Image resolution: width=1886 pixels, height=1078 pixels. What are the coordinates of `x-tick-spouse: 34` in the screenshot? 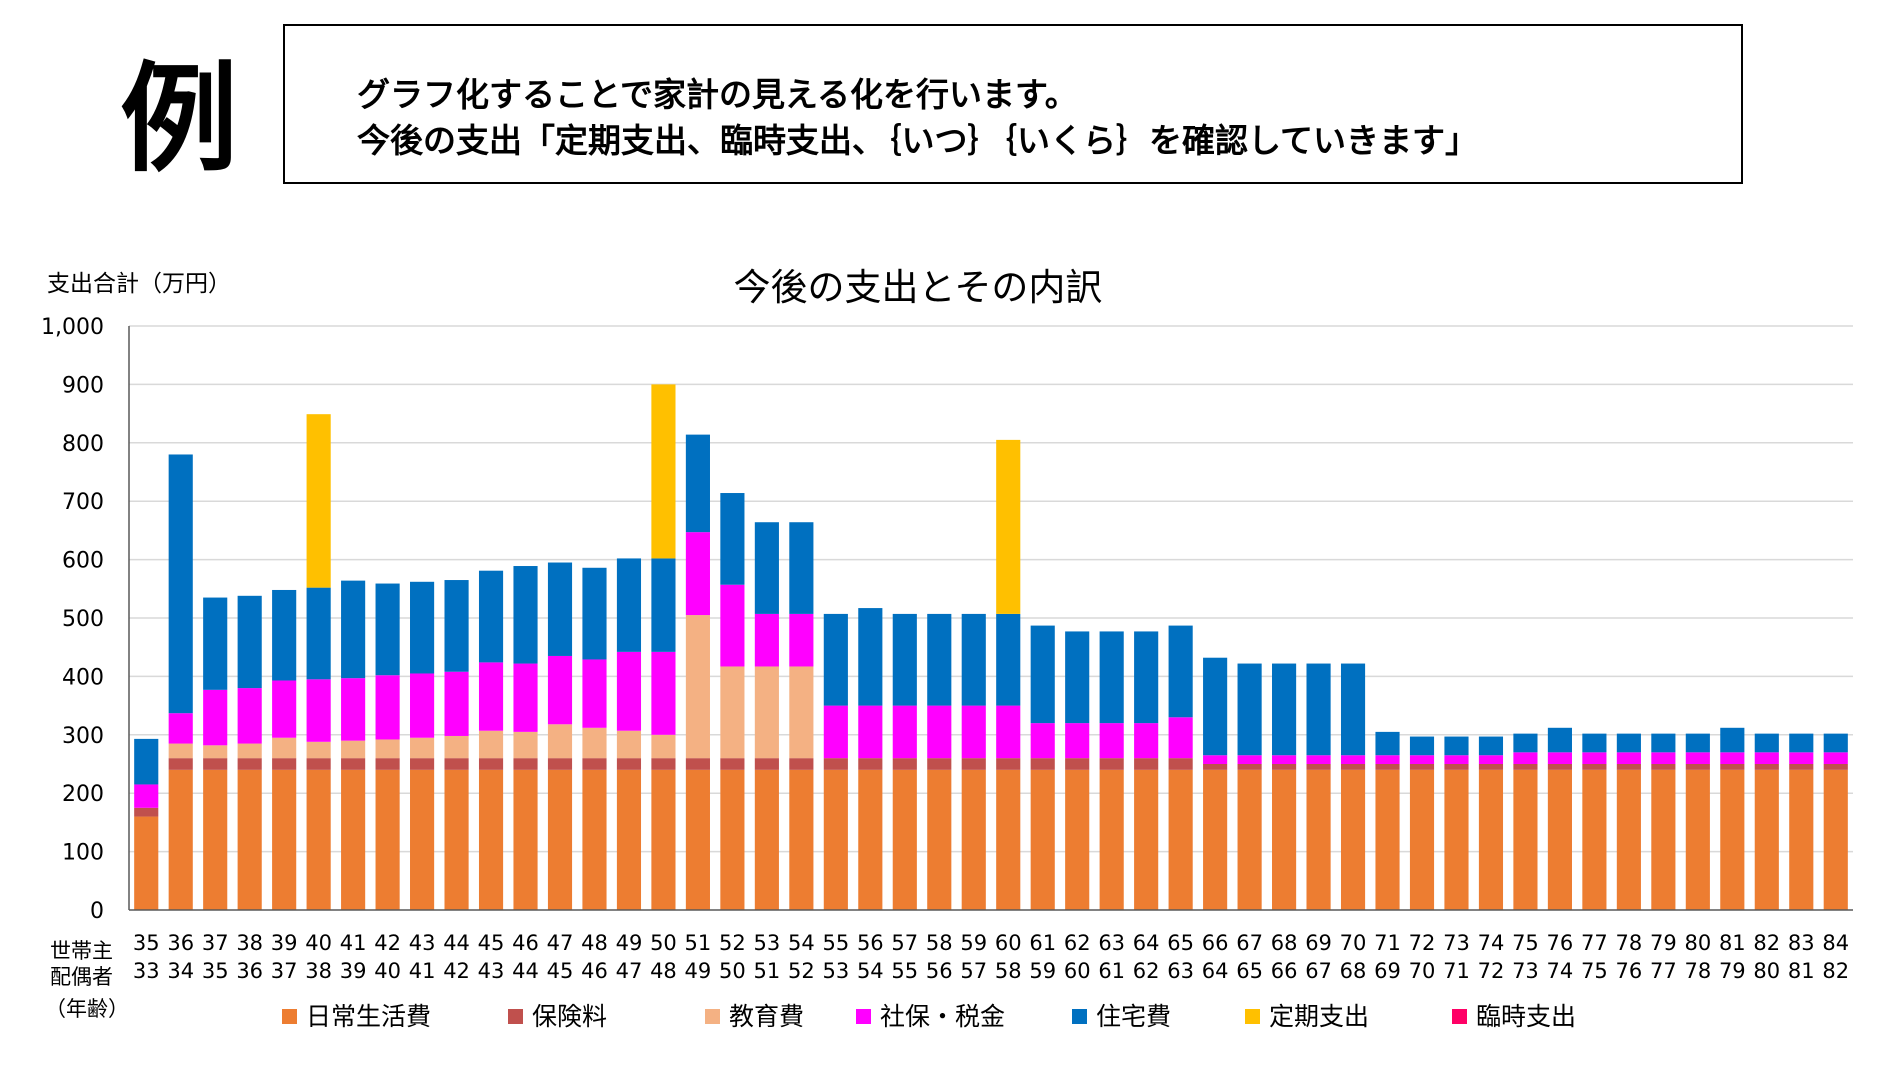 It's located at (180, 971).